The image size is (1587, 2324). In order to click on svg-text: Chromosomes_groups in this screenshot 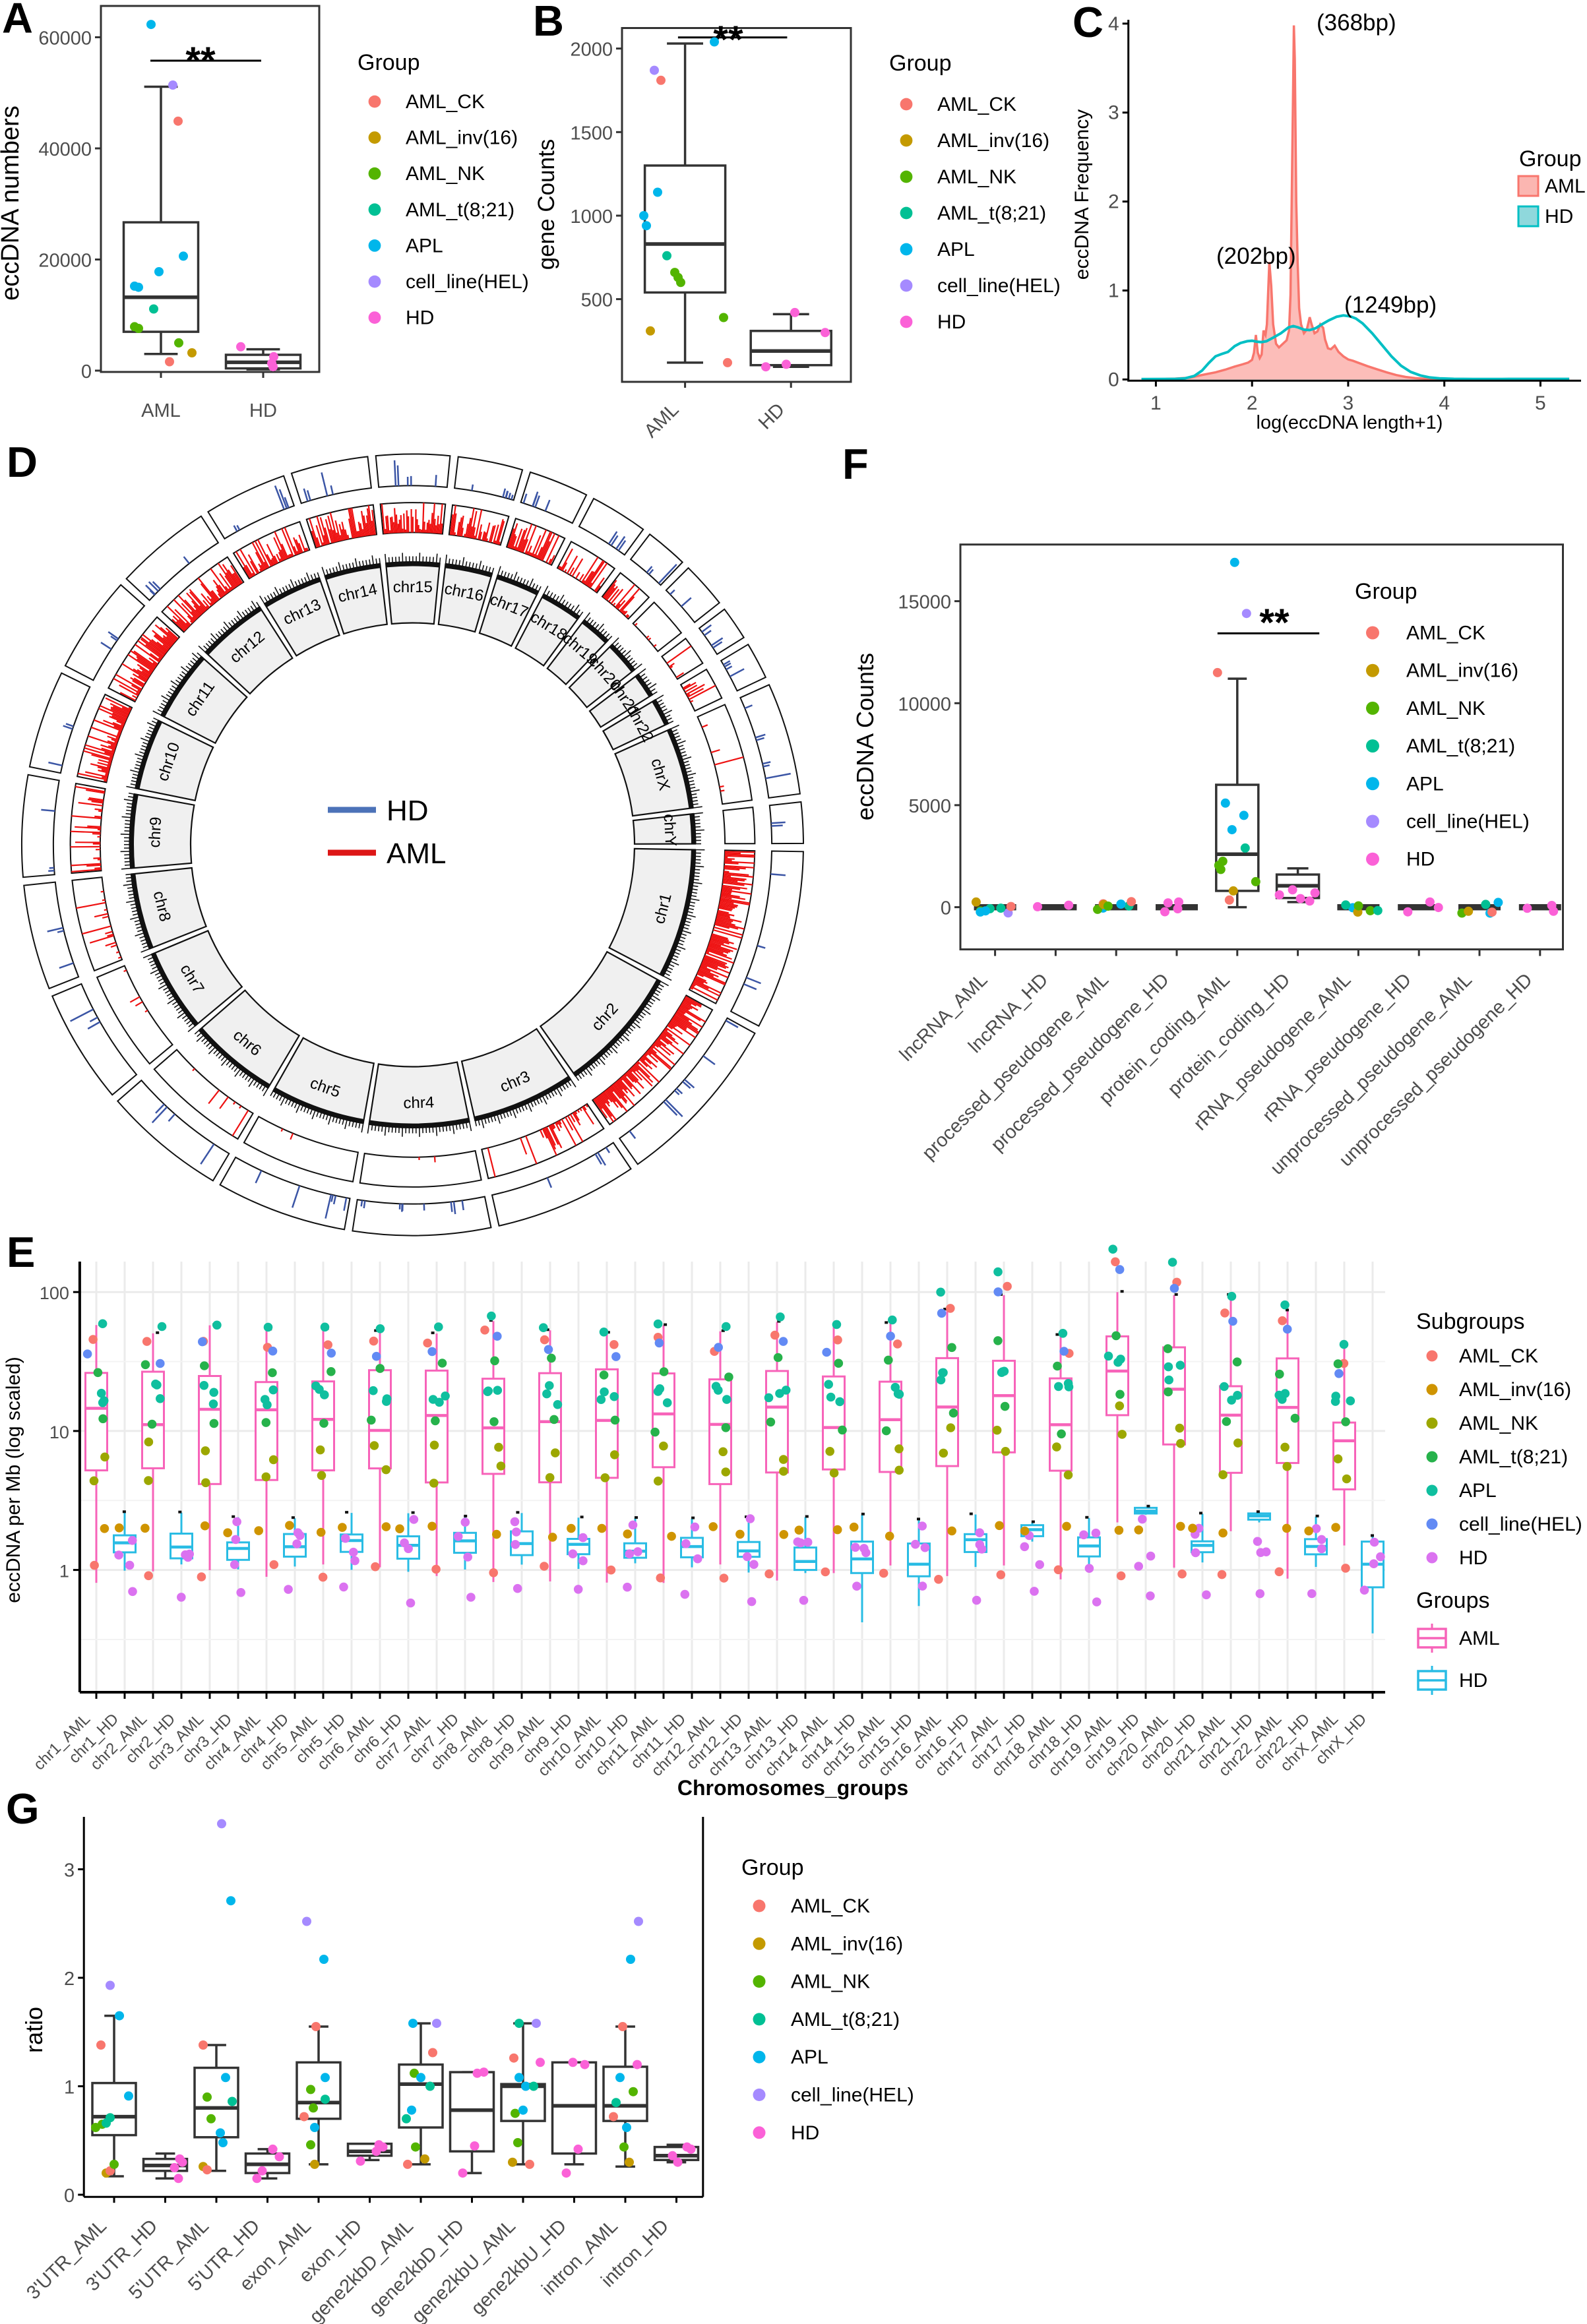, I will do `click(793, 1788)`.